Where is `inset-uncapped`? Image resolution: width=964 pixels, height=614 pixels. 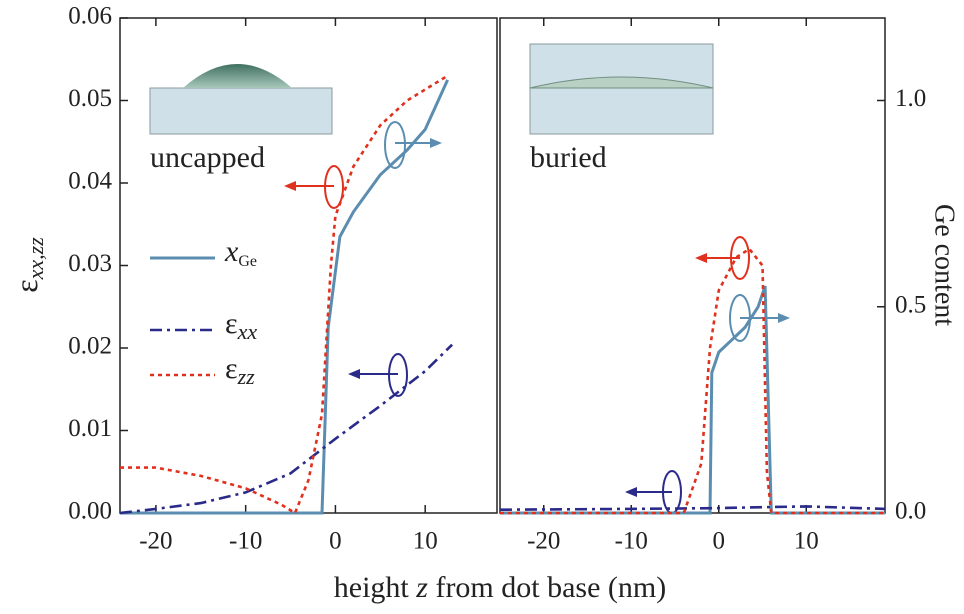 inset-uncapped is located at coordinates (241, 99).